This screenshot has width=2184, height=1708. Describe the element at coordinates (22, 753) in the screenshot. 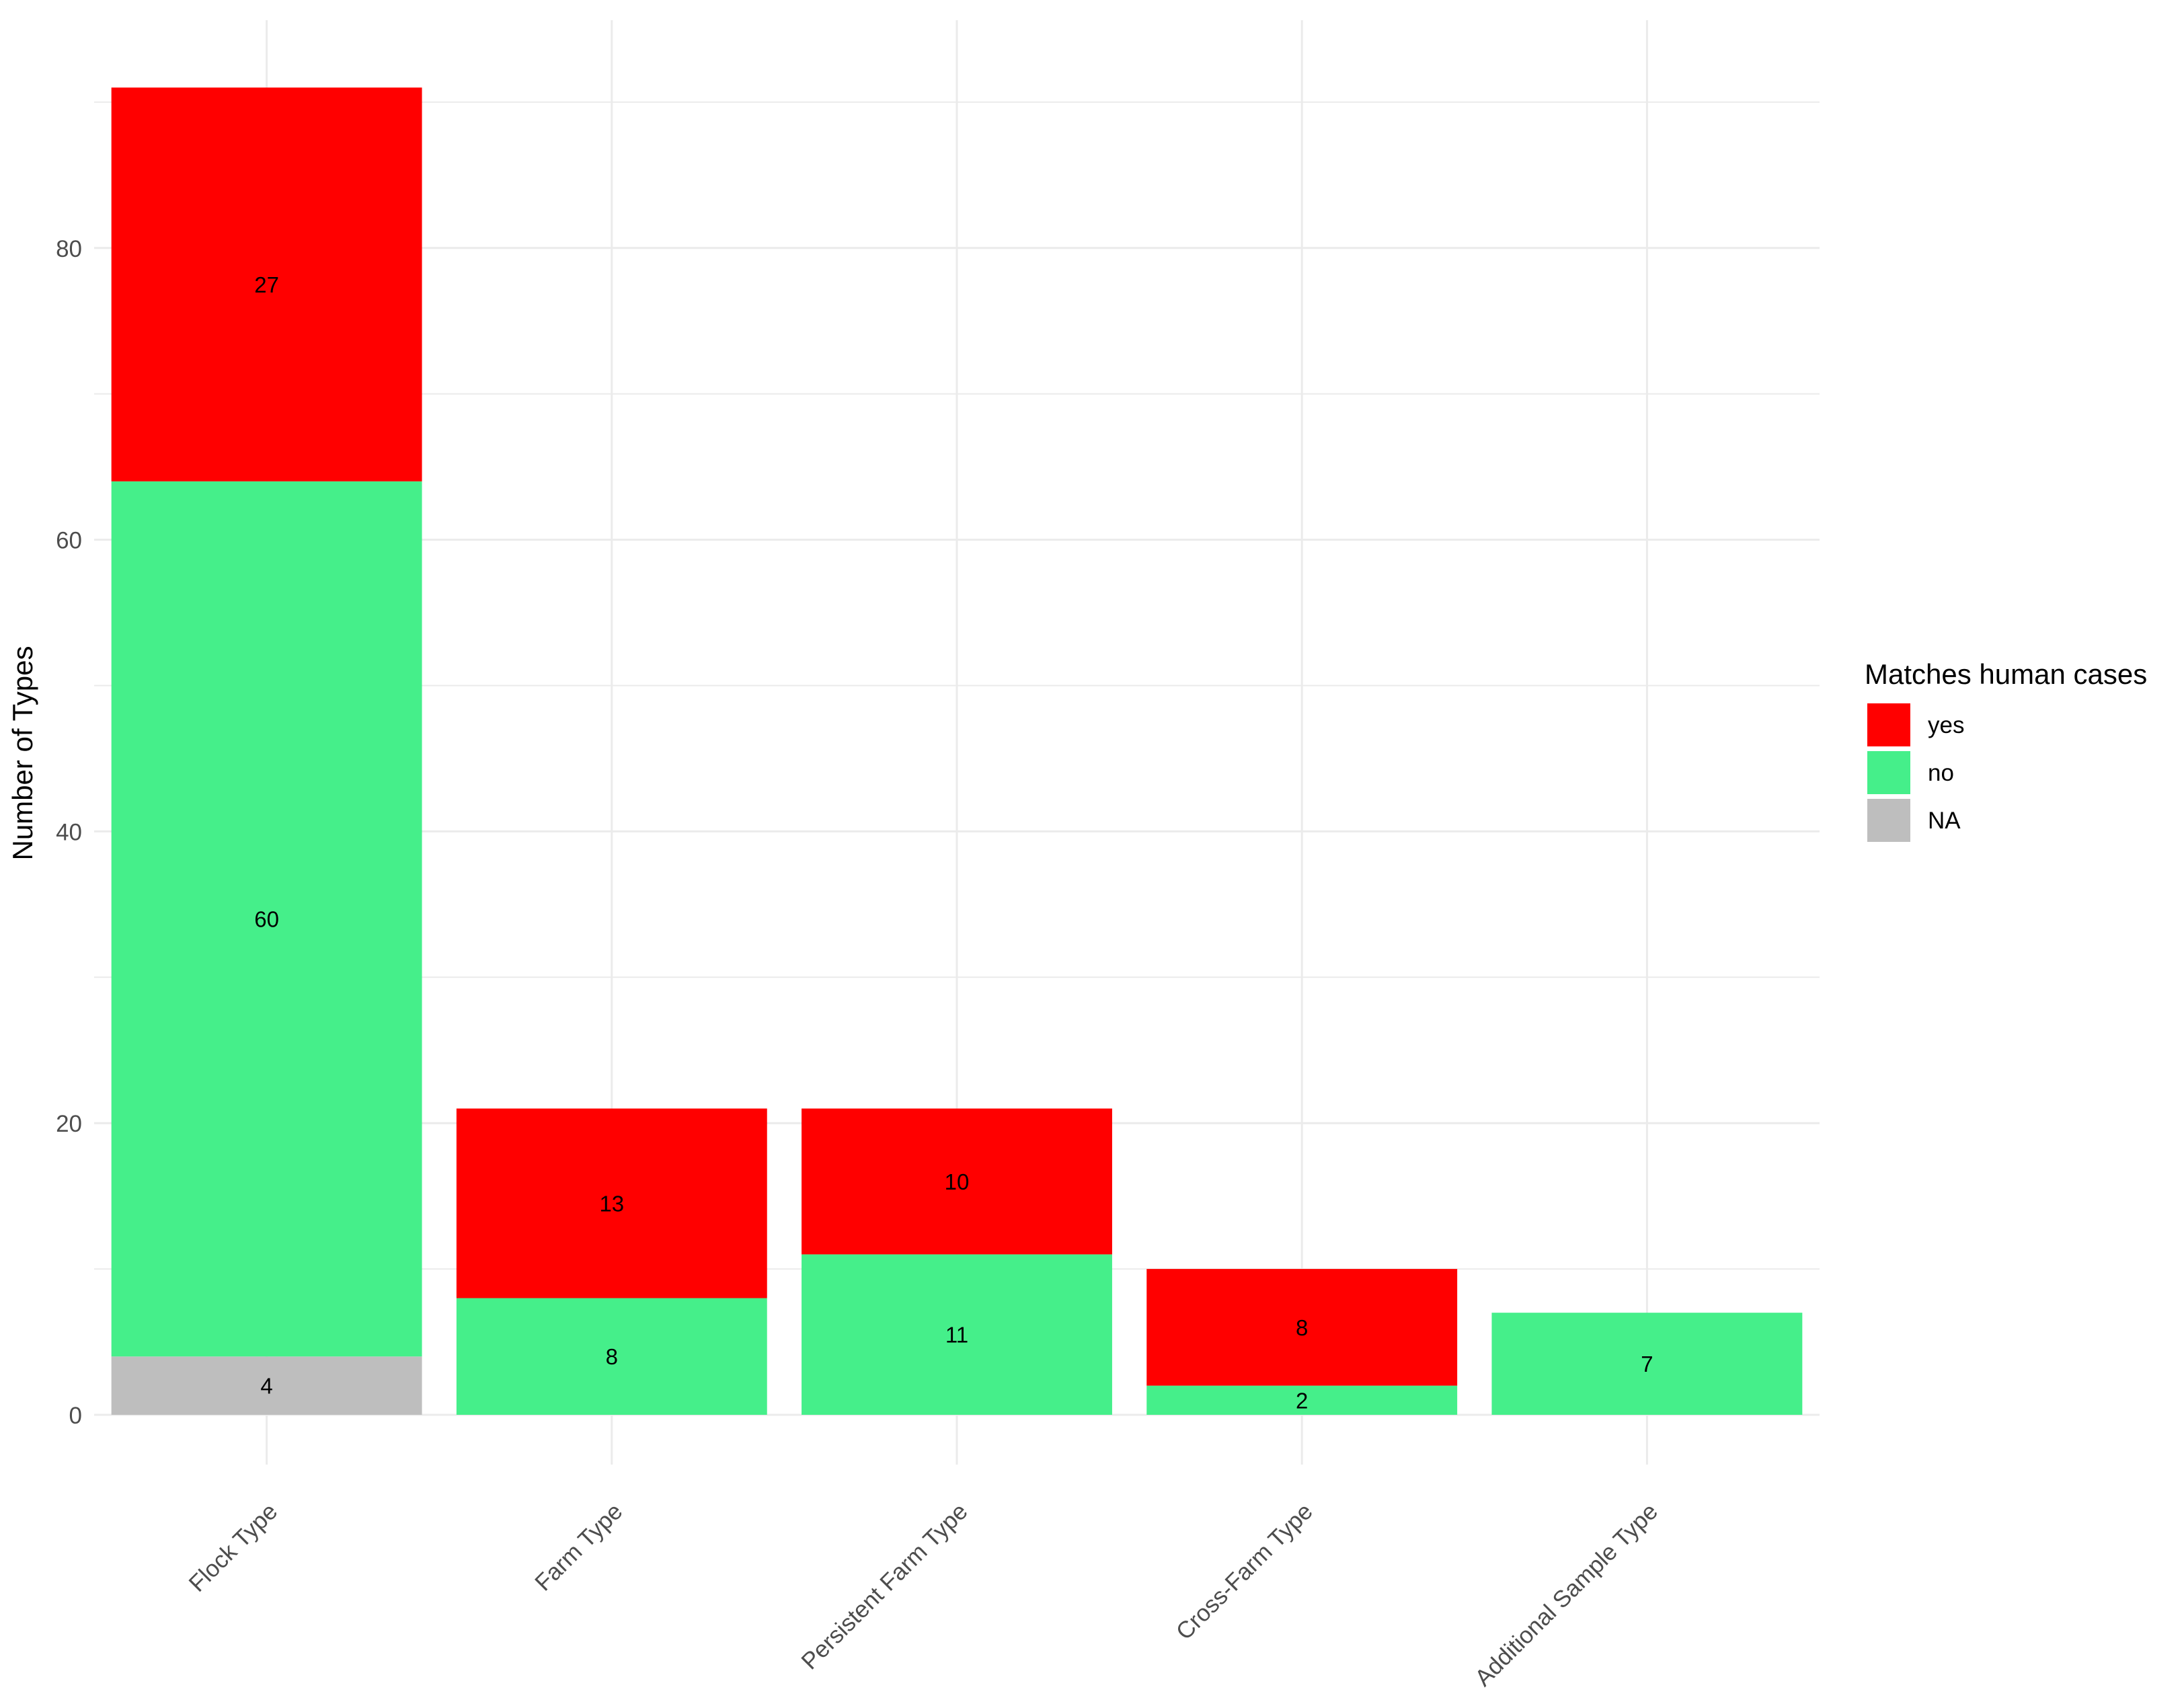

I see `y-axis-title: Number of Types` at that location.